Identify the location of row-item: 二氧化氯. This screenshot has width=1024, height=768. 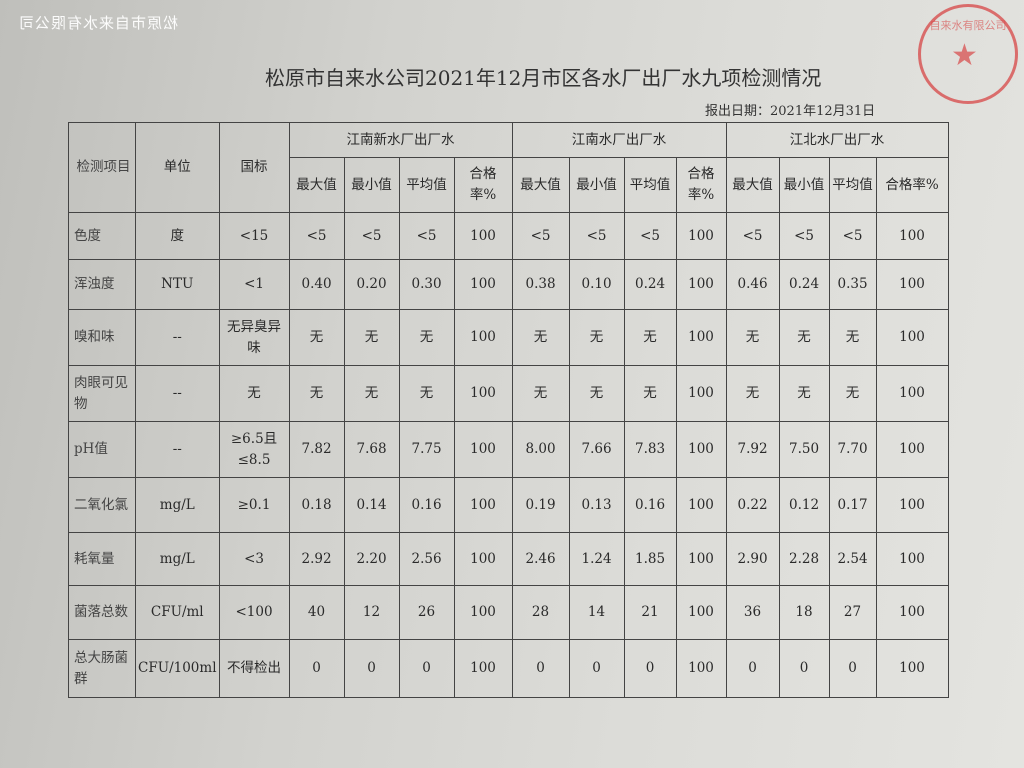
(102, 505).